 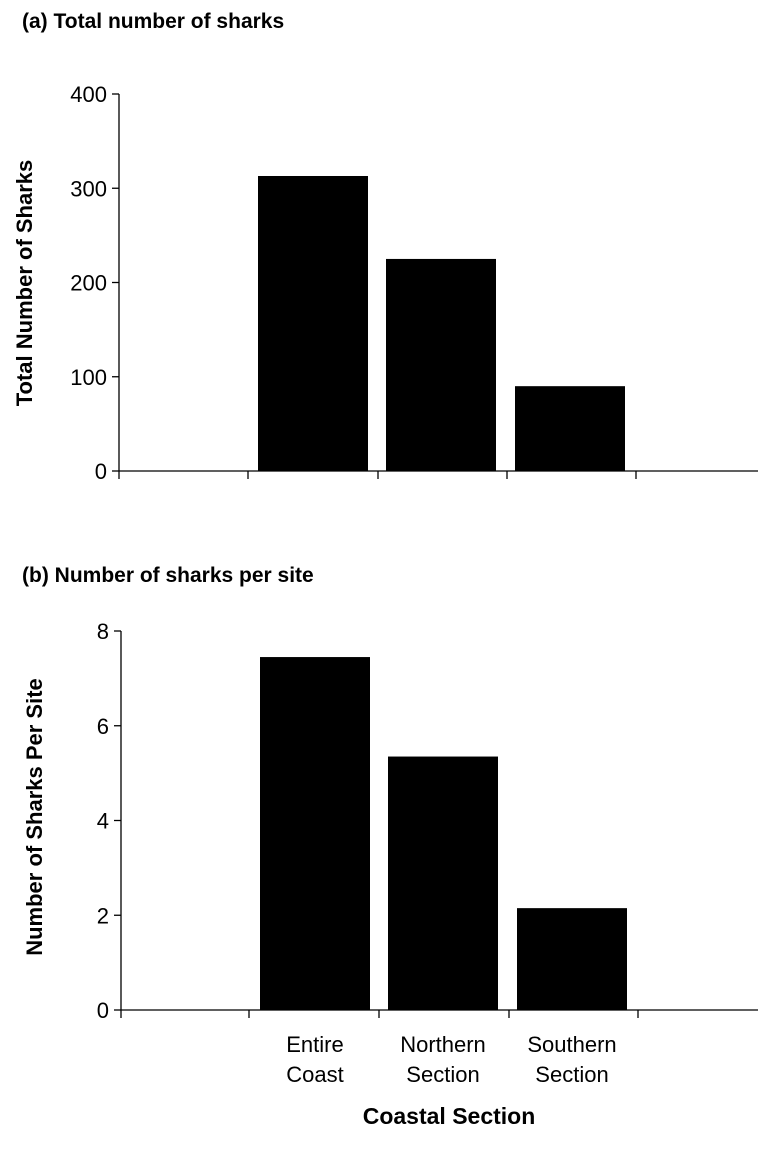 What do you see at coordinates (24, 283) in the screenshot?
I see `panel-a-y-axis-title: Total Number of Sharks` at bounding box center [24, 283].